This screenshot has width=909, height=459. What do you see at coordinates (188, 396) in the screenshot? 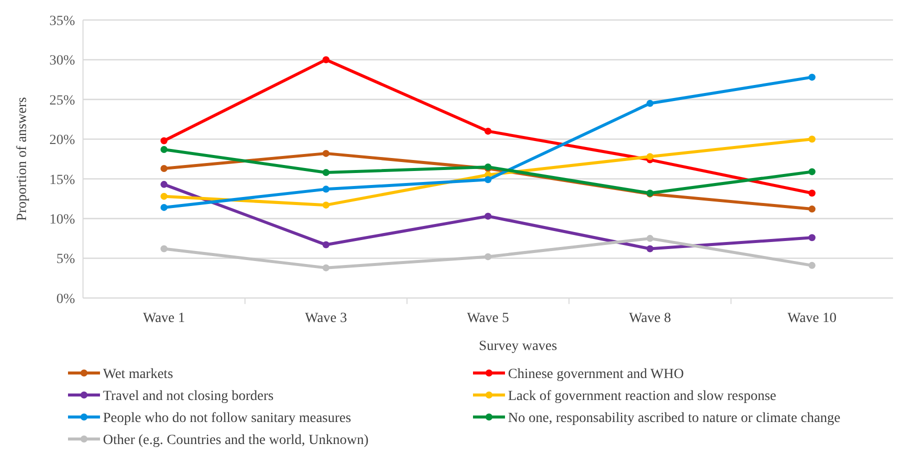
I see `legend-label: Travel and not closing borders` at bounding box center [188, 396].